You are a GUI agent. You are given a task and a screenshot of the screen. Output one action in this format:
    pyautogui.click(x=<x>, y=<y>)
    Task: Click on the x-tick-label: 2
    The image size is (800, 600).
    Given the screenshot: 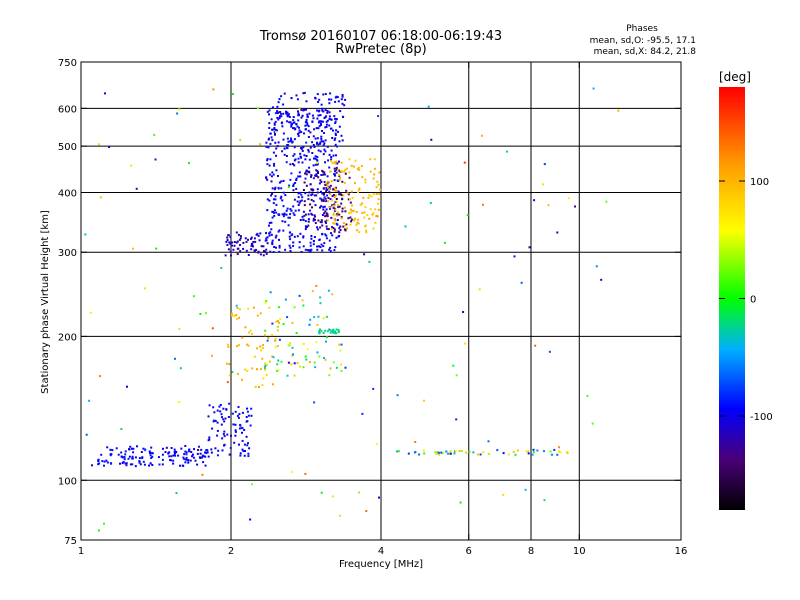 What is the action you would take?
    pyautogui.click(x=231, y=551)
    